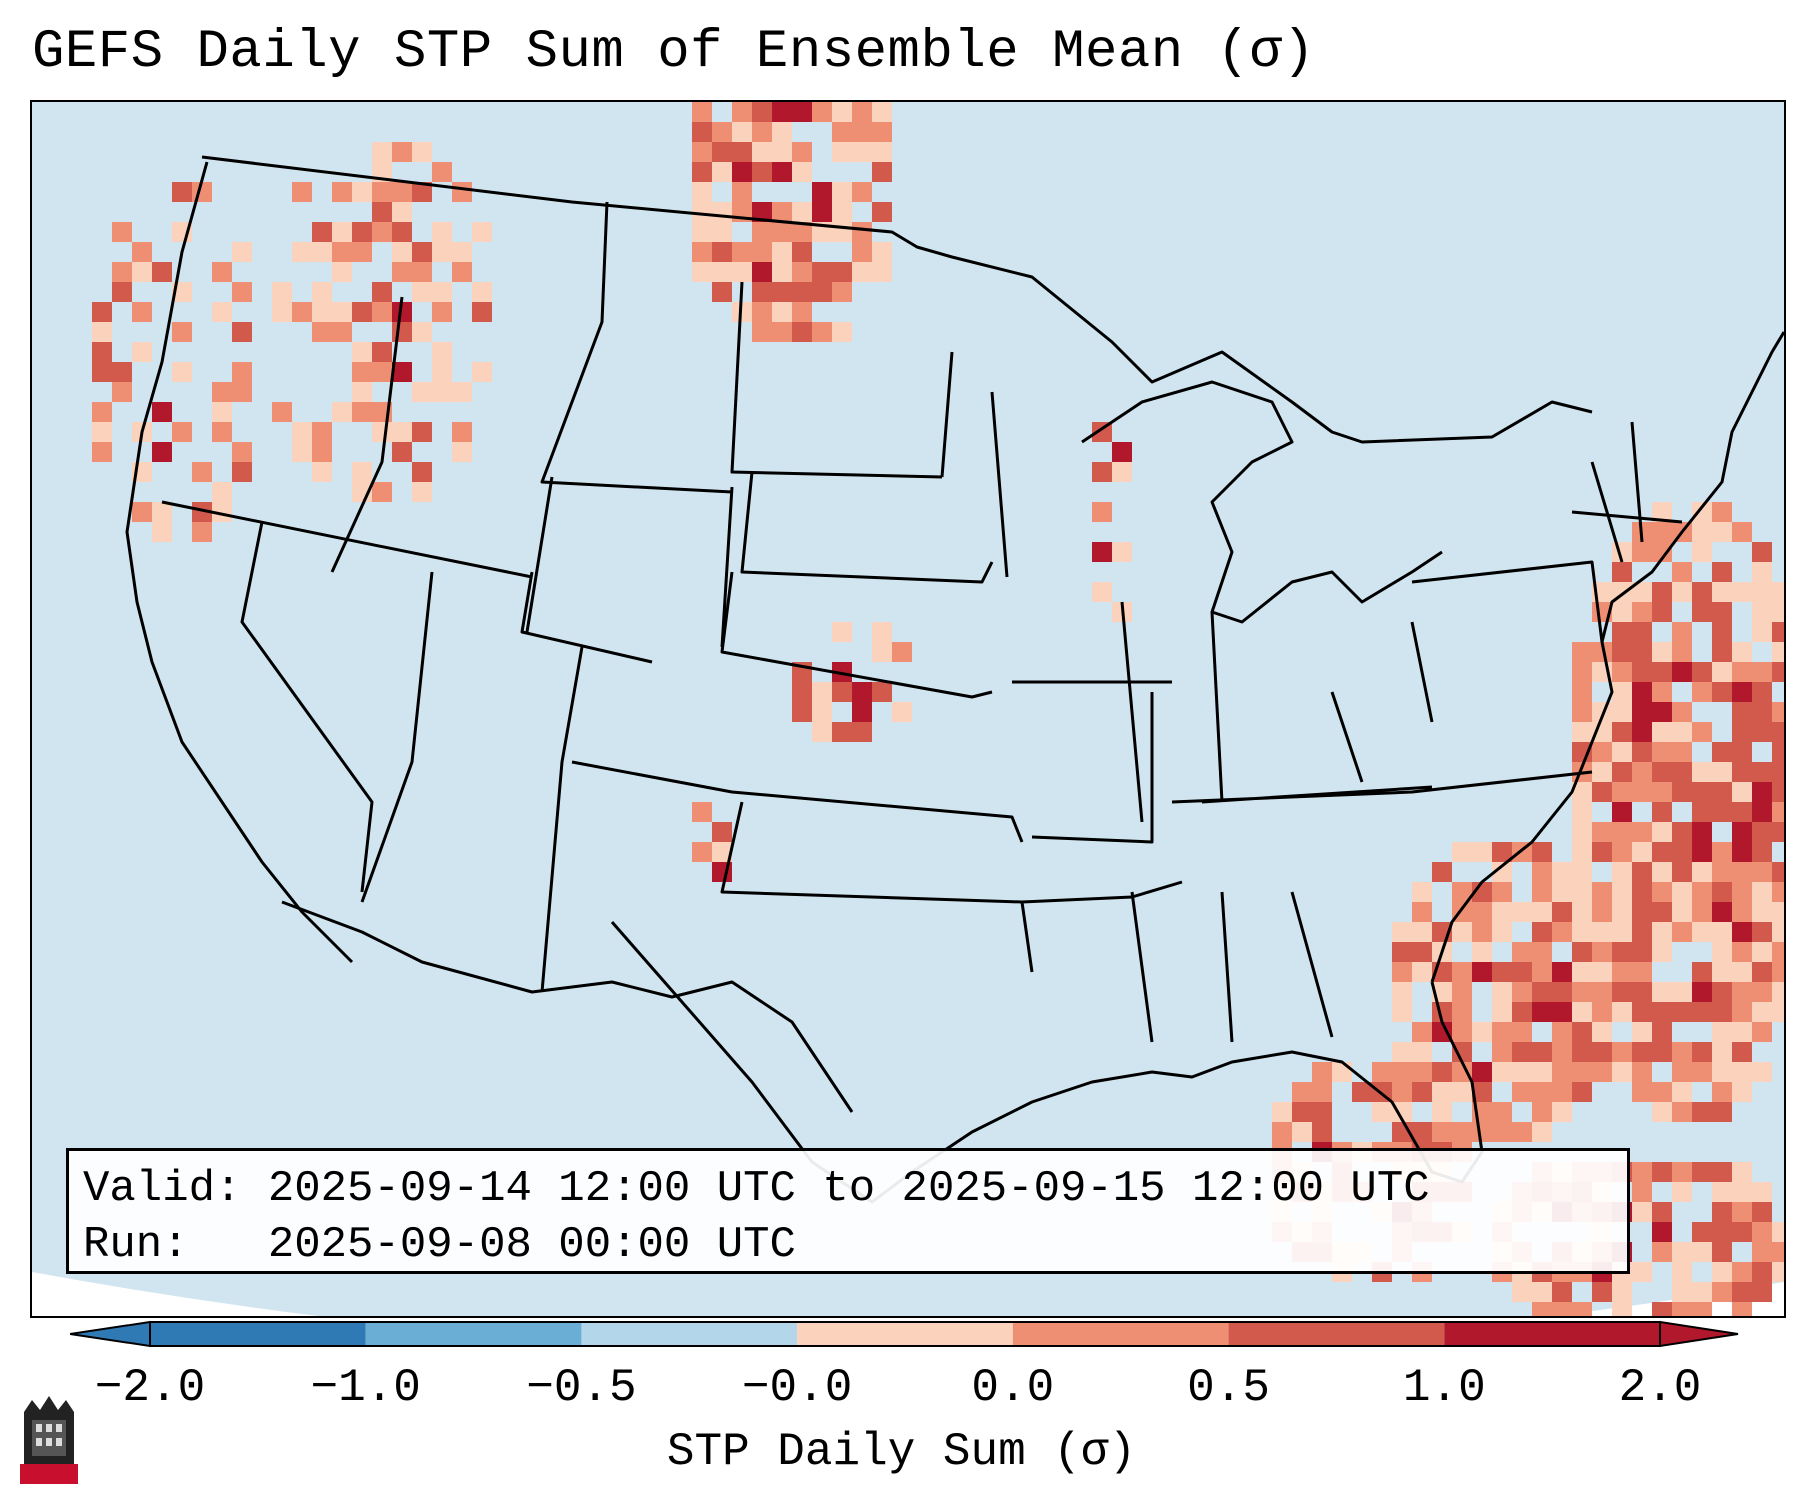  Describe the element at coordinates (531, 1245) in the screenshot. I see `run-time: 2025-09-08 00:00 UTC` at that location.